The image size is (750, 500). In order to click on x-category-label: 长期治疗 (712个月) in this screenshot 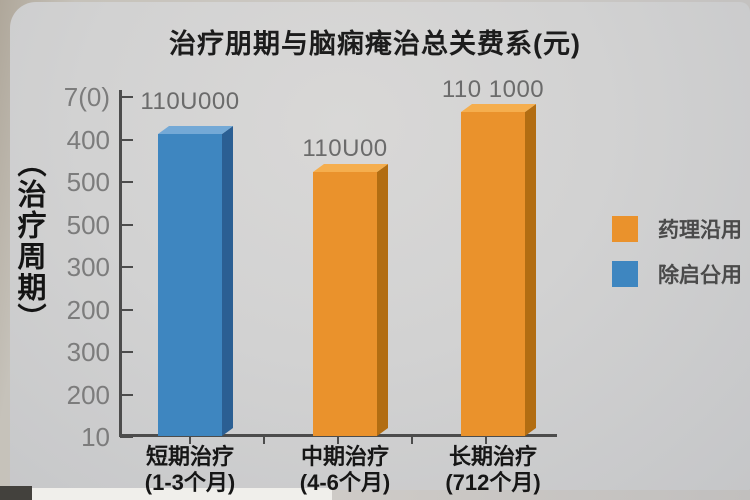, I will do `click(493, 470)`.